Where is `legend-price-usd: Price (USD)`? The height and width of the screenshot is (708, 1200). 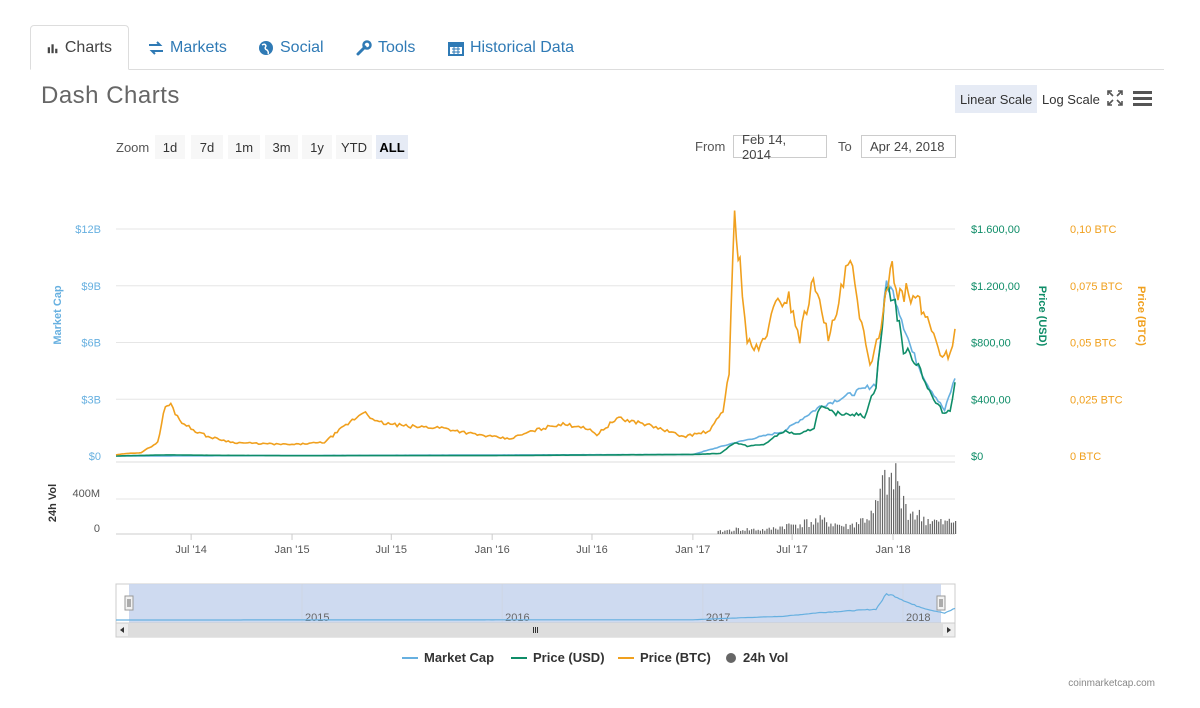 legend-price-usd: Price (USD) is located at coordinates (558, 657).